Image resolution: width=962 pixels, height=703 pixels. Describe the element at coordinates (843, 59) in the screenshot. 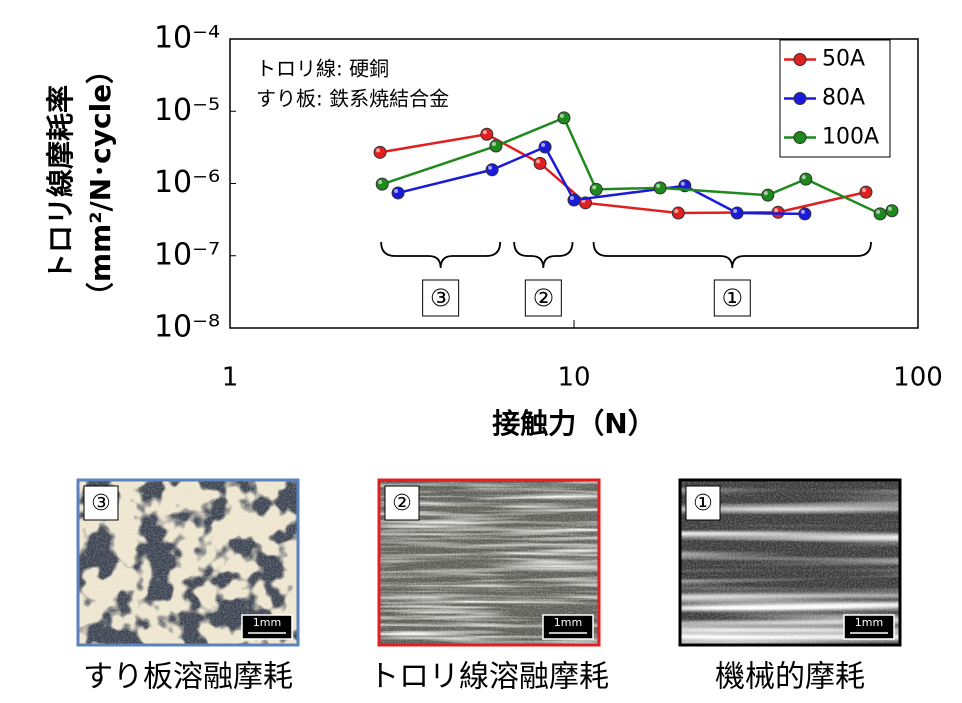

I see `legend-label: 50A` at that location.